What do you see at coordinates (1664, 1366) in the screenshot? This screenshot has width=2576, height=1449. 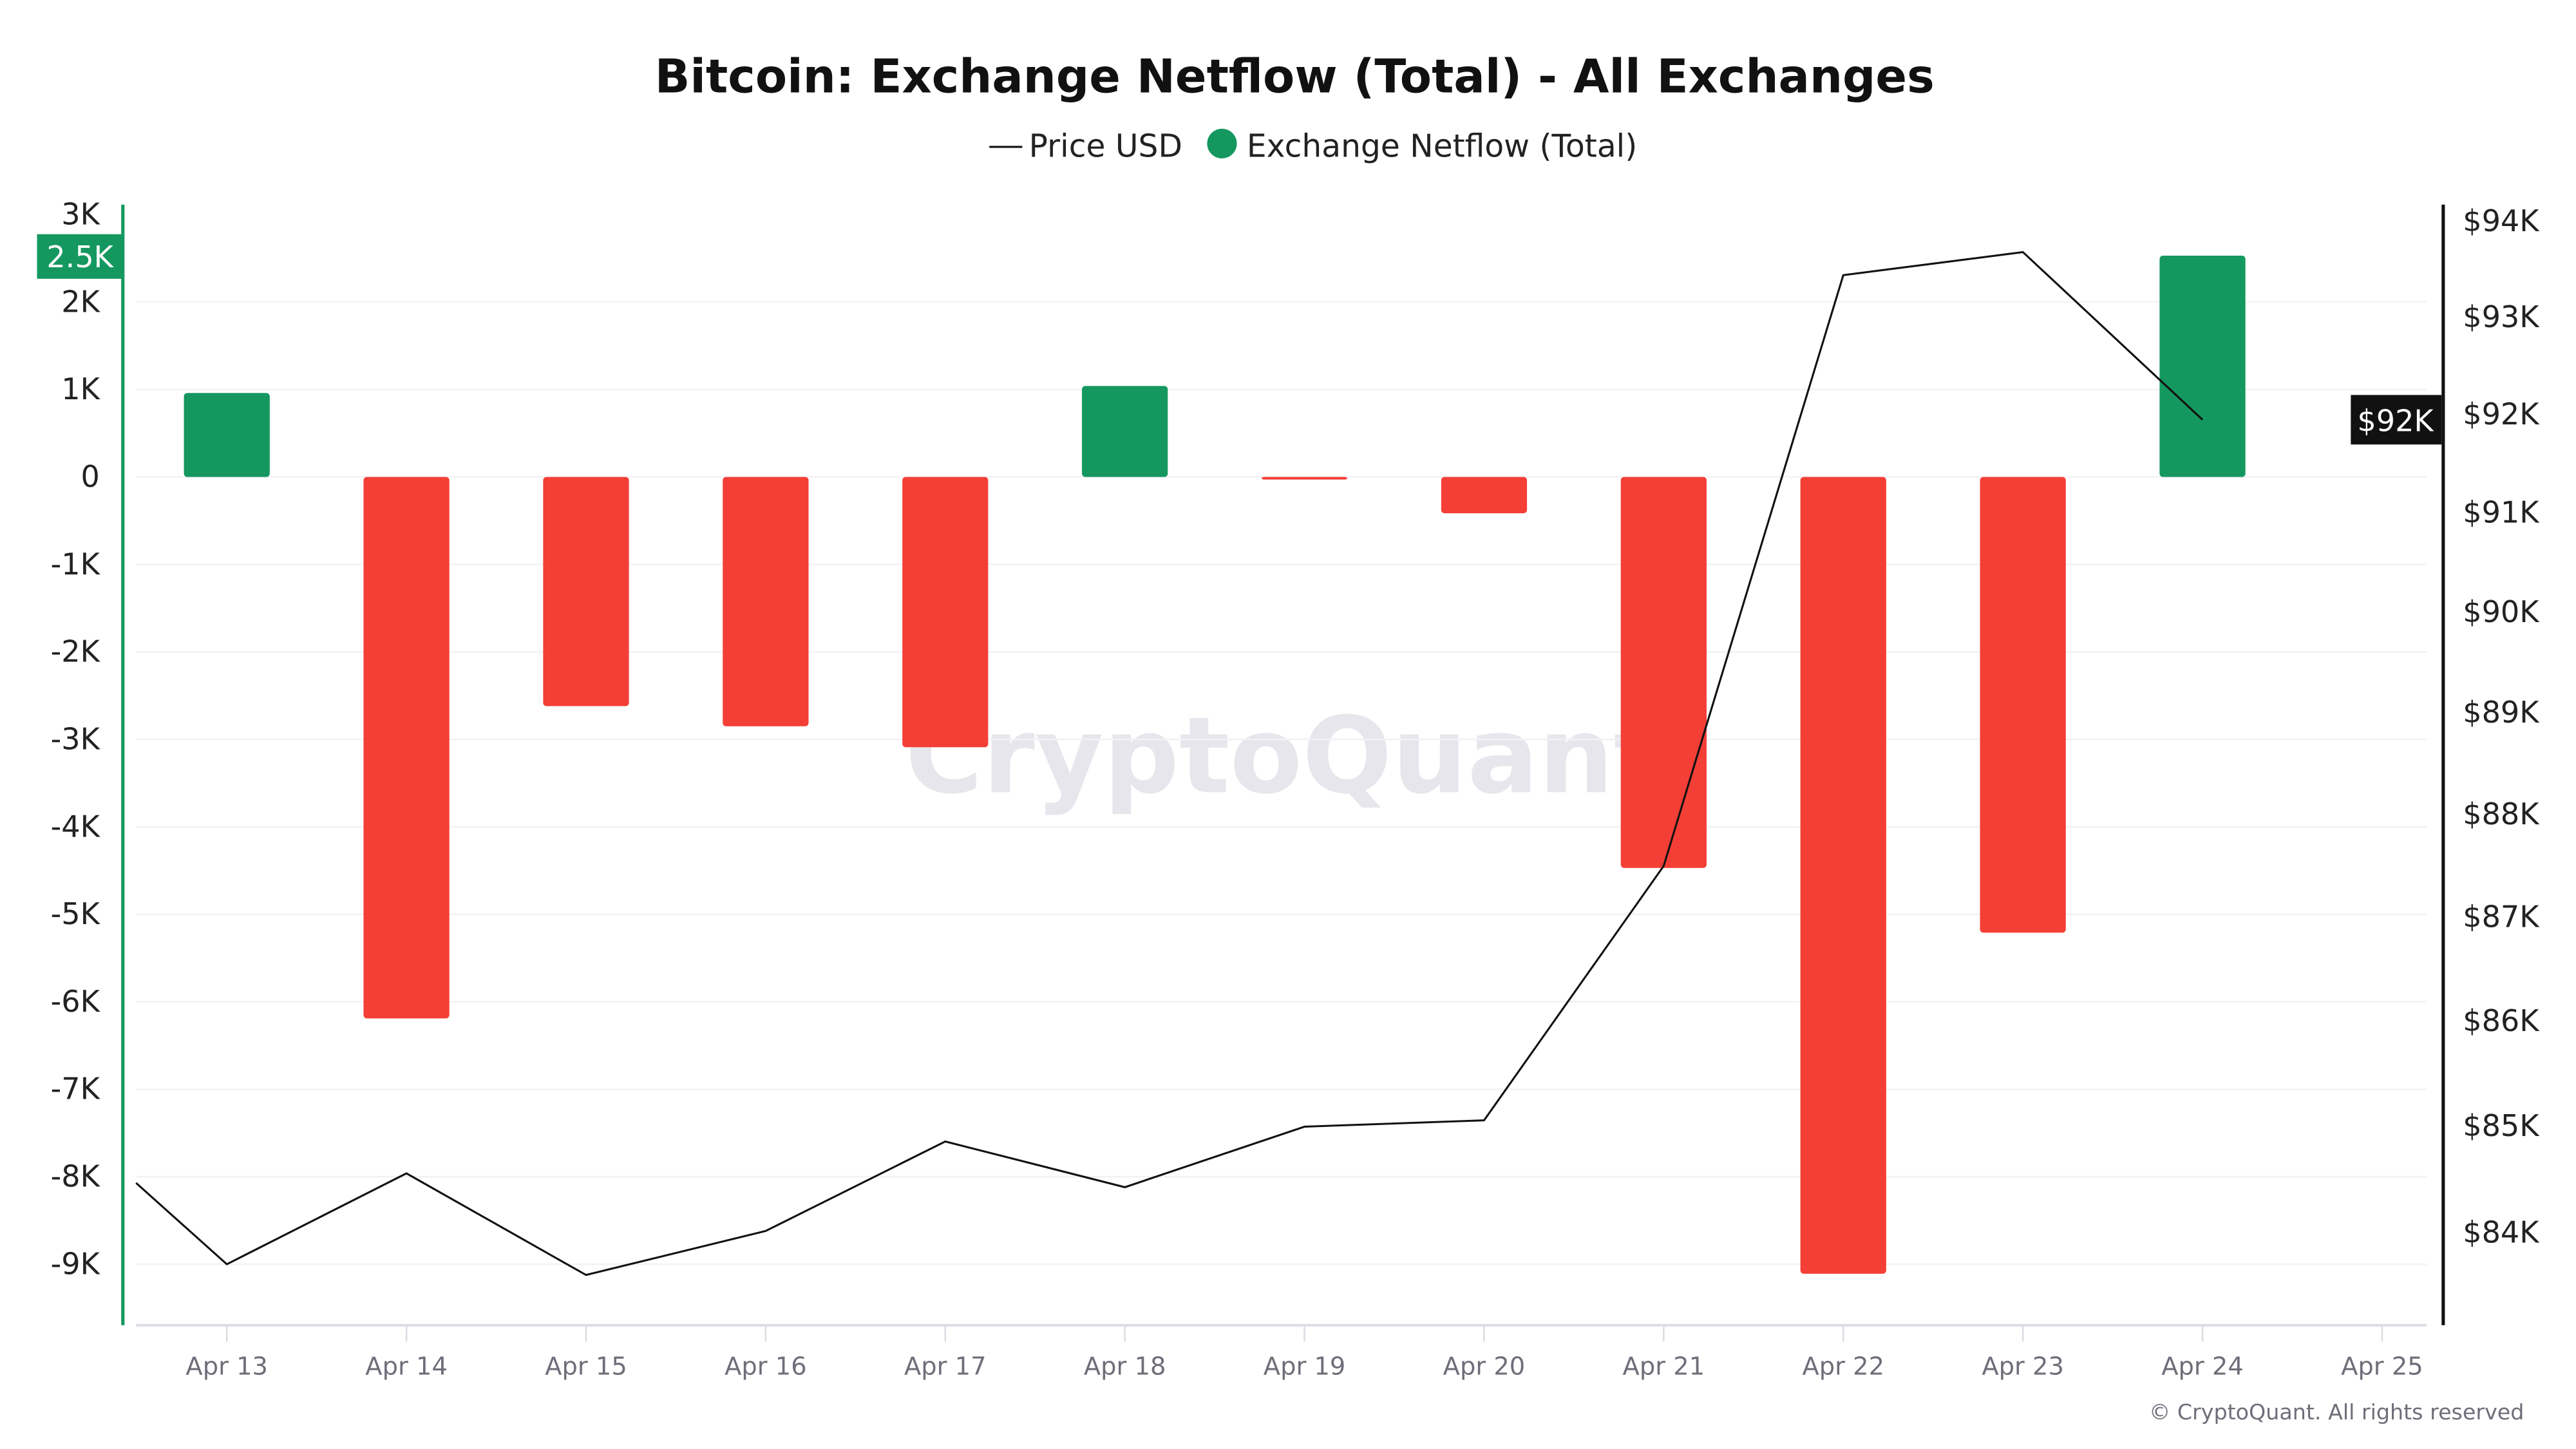 I see `x-tick-label: Apr 21` at bounding box center [1664, 1366].